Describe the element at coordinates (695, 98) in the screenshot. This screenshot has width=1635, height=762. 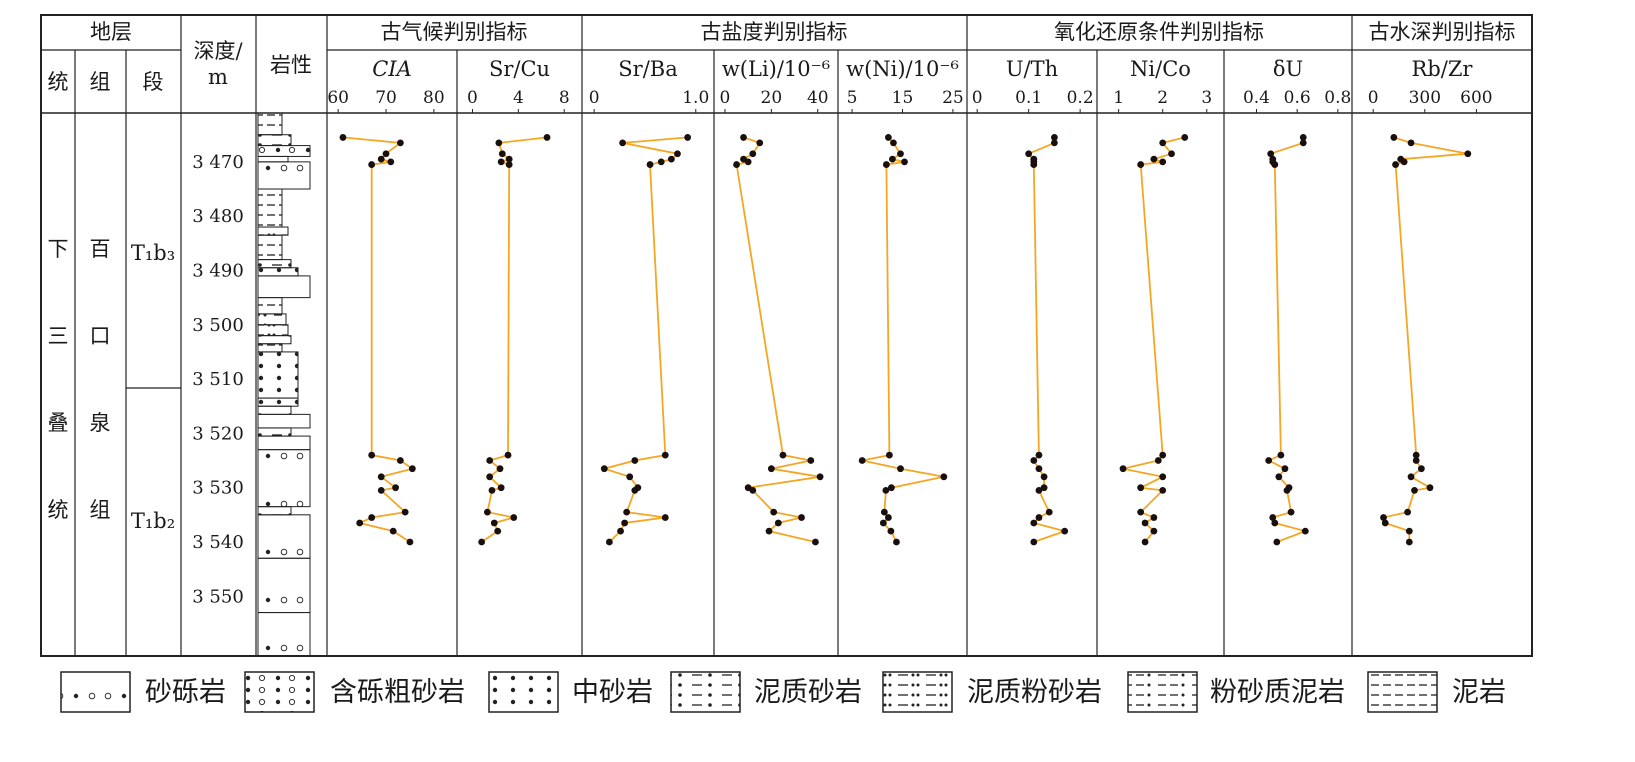
I see `tick-label: 1.0` at that location.